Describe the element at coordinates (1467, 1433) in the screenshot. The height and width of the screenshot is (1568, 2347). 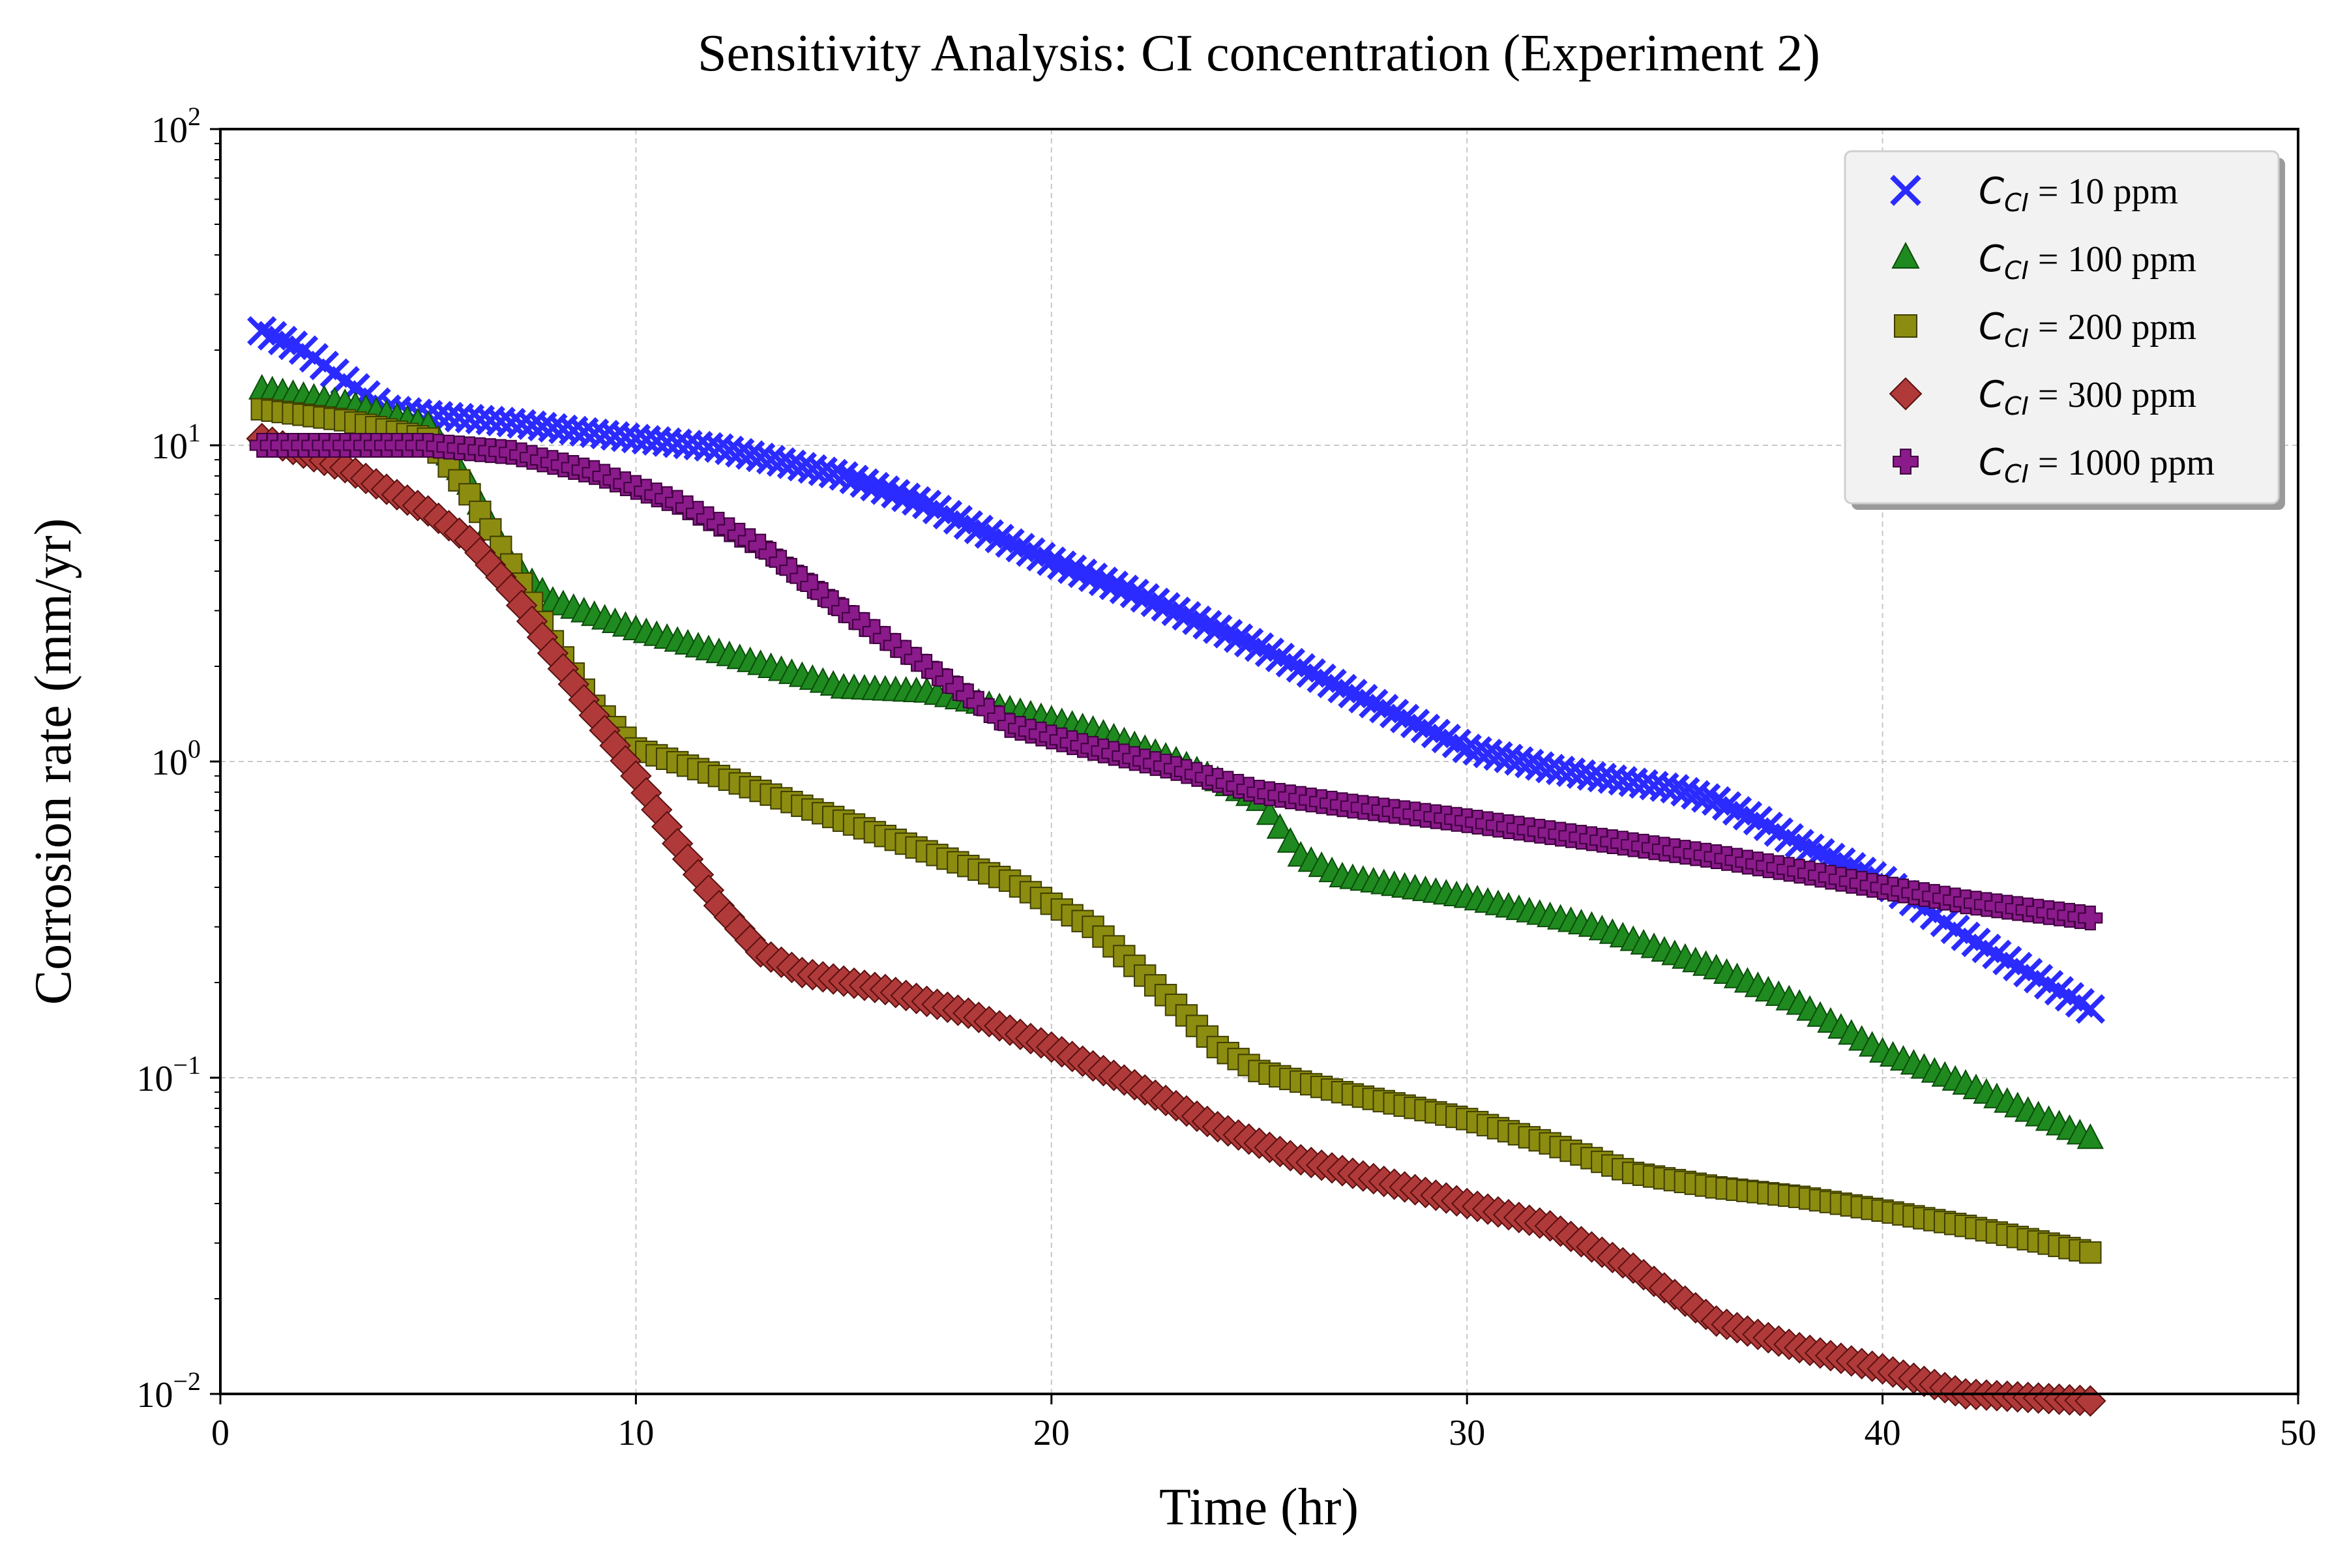
I see `x-tick-label: 30` at that location.